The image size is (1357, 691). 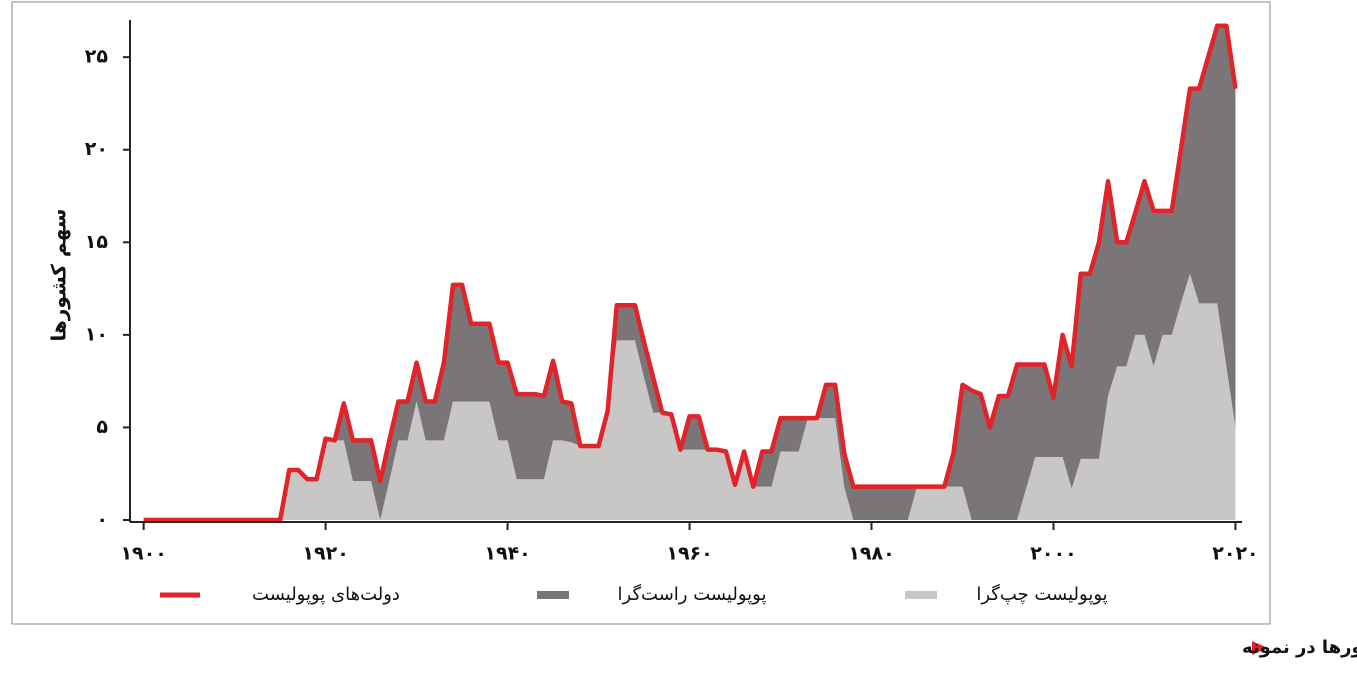 What do you see at coordinates (507, 554) in the screenshot?
I see `x-tick-label: ۱۹۴۰` at bounding box center [507, 554].